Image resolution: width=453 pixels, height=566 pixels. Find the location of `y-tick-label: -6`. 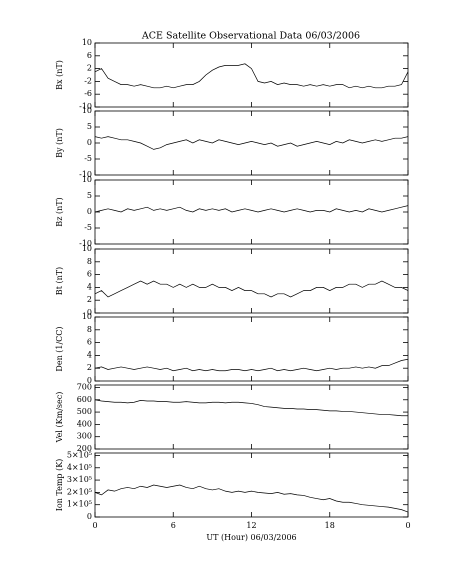

y-tick-label: -6 is located at coordinates (88, 93).